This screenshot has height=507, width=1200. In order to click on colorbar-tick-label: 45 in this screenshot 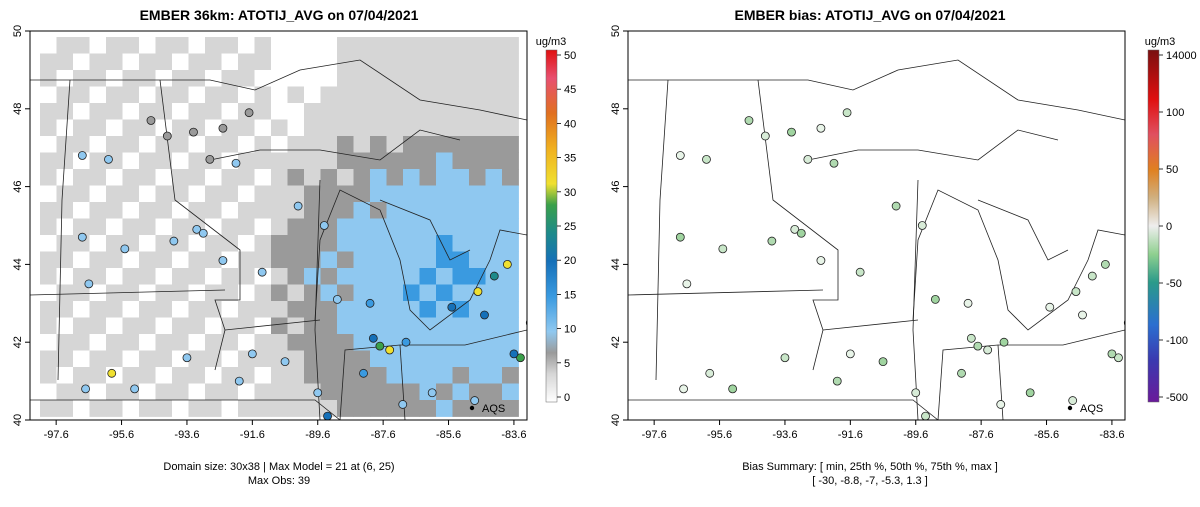, I will do `click(570, 90)`.